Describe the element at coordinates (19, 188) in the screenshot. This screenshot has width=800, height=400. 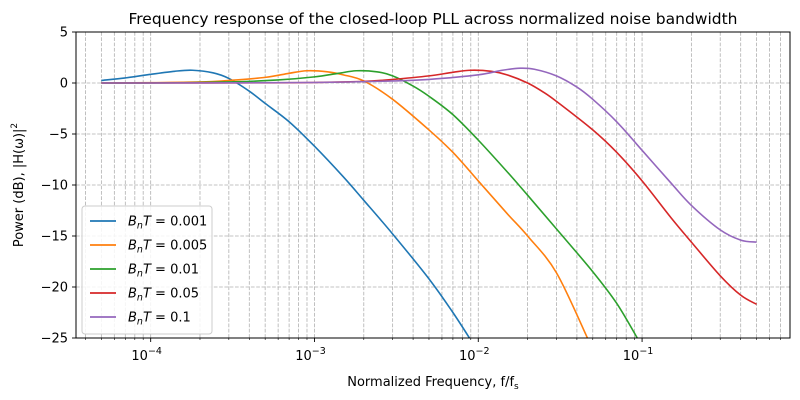
I see `y-axis-label-main: Power (dB), |H(ω)|` at that location.